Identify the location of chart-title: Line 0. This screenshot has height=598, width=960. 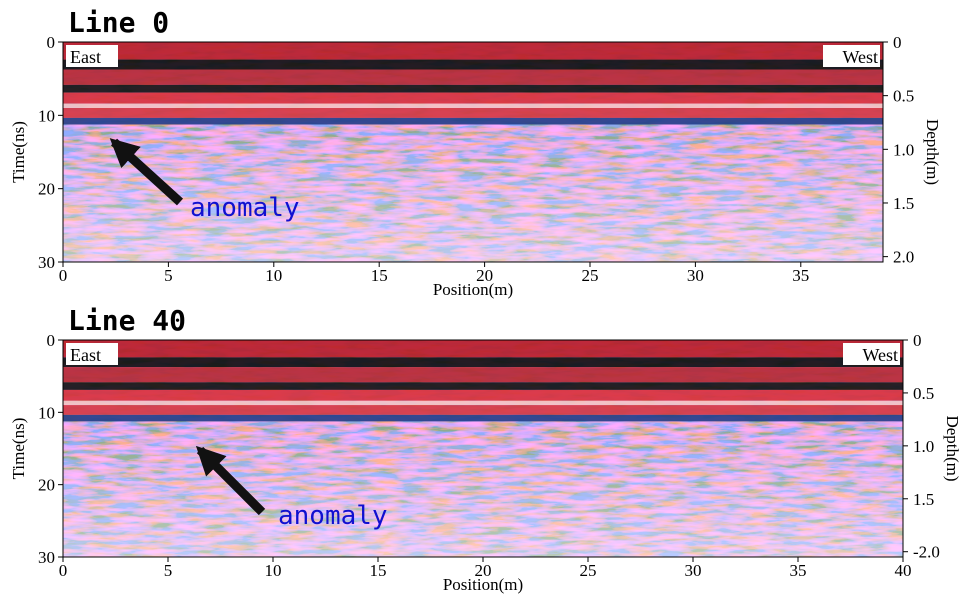
(118, 22).